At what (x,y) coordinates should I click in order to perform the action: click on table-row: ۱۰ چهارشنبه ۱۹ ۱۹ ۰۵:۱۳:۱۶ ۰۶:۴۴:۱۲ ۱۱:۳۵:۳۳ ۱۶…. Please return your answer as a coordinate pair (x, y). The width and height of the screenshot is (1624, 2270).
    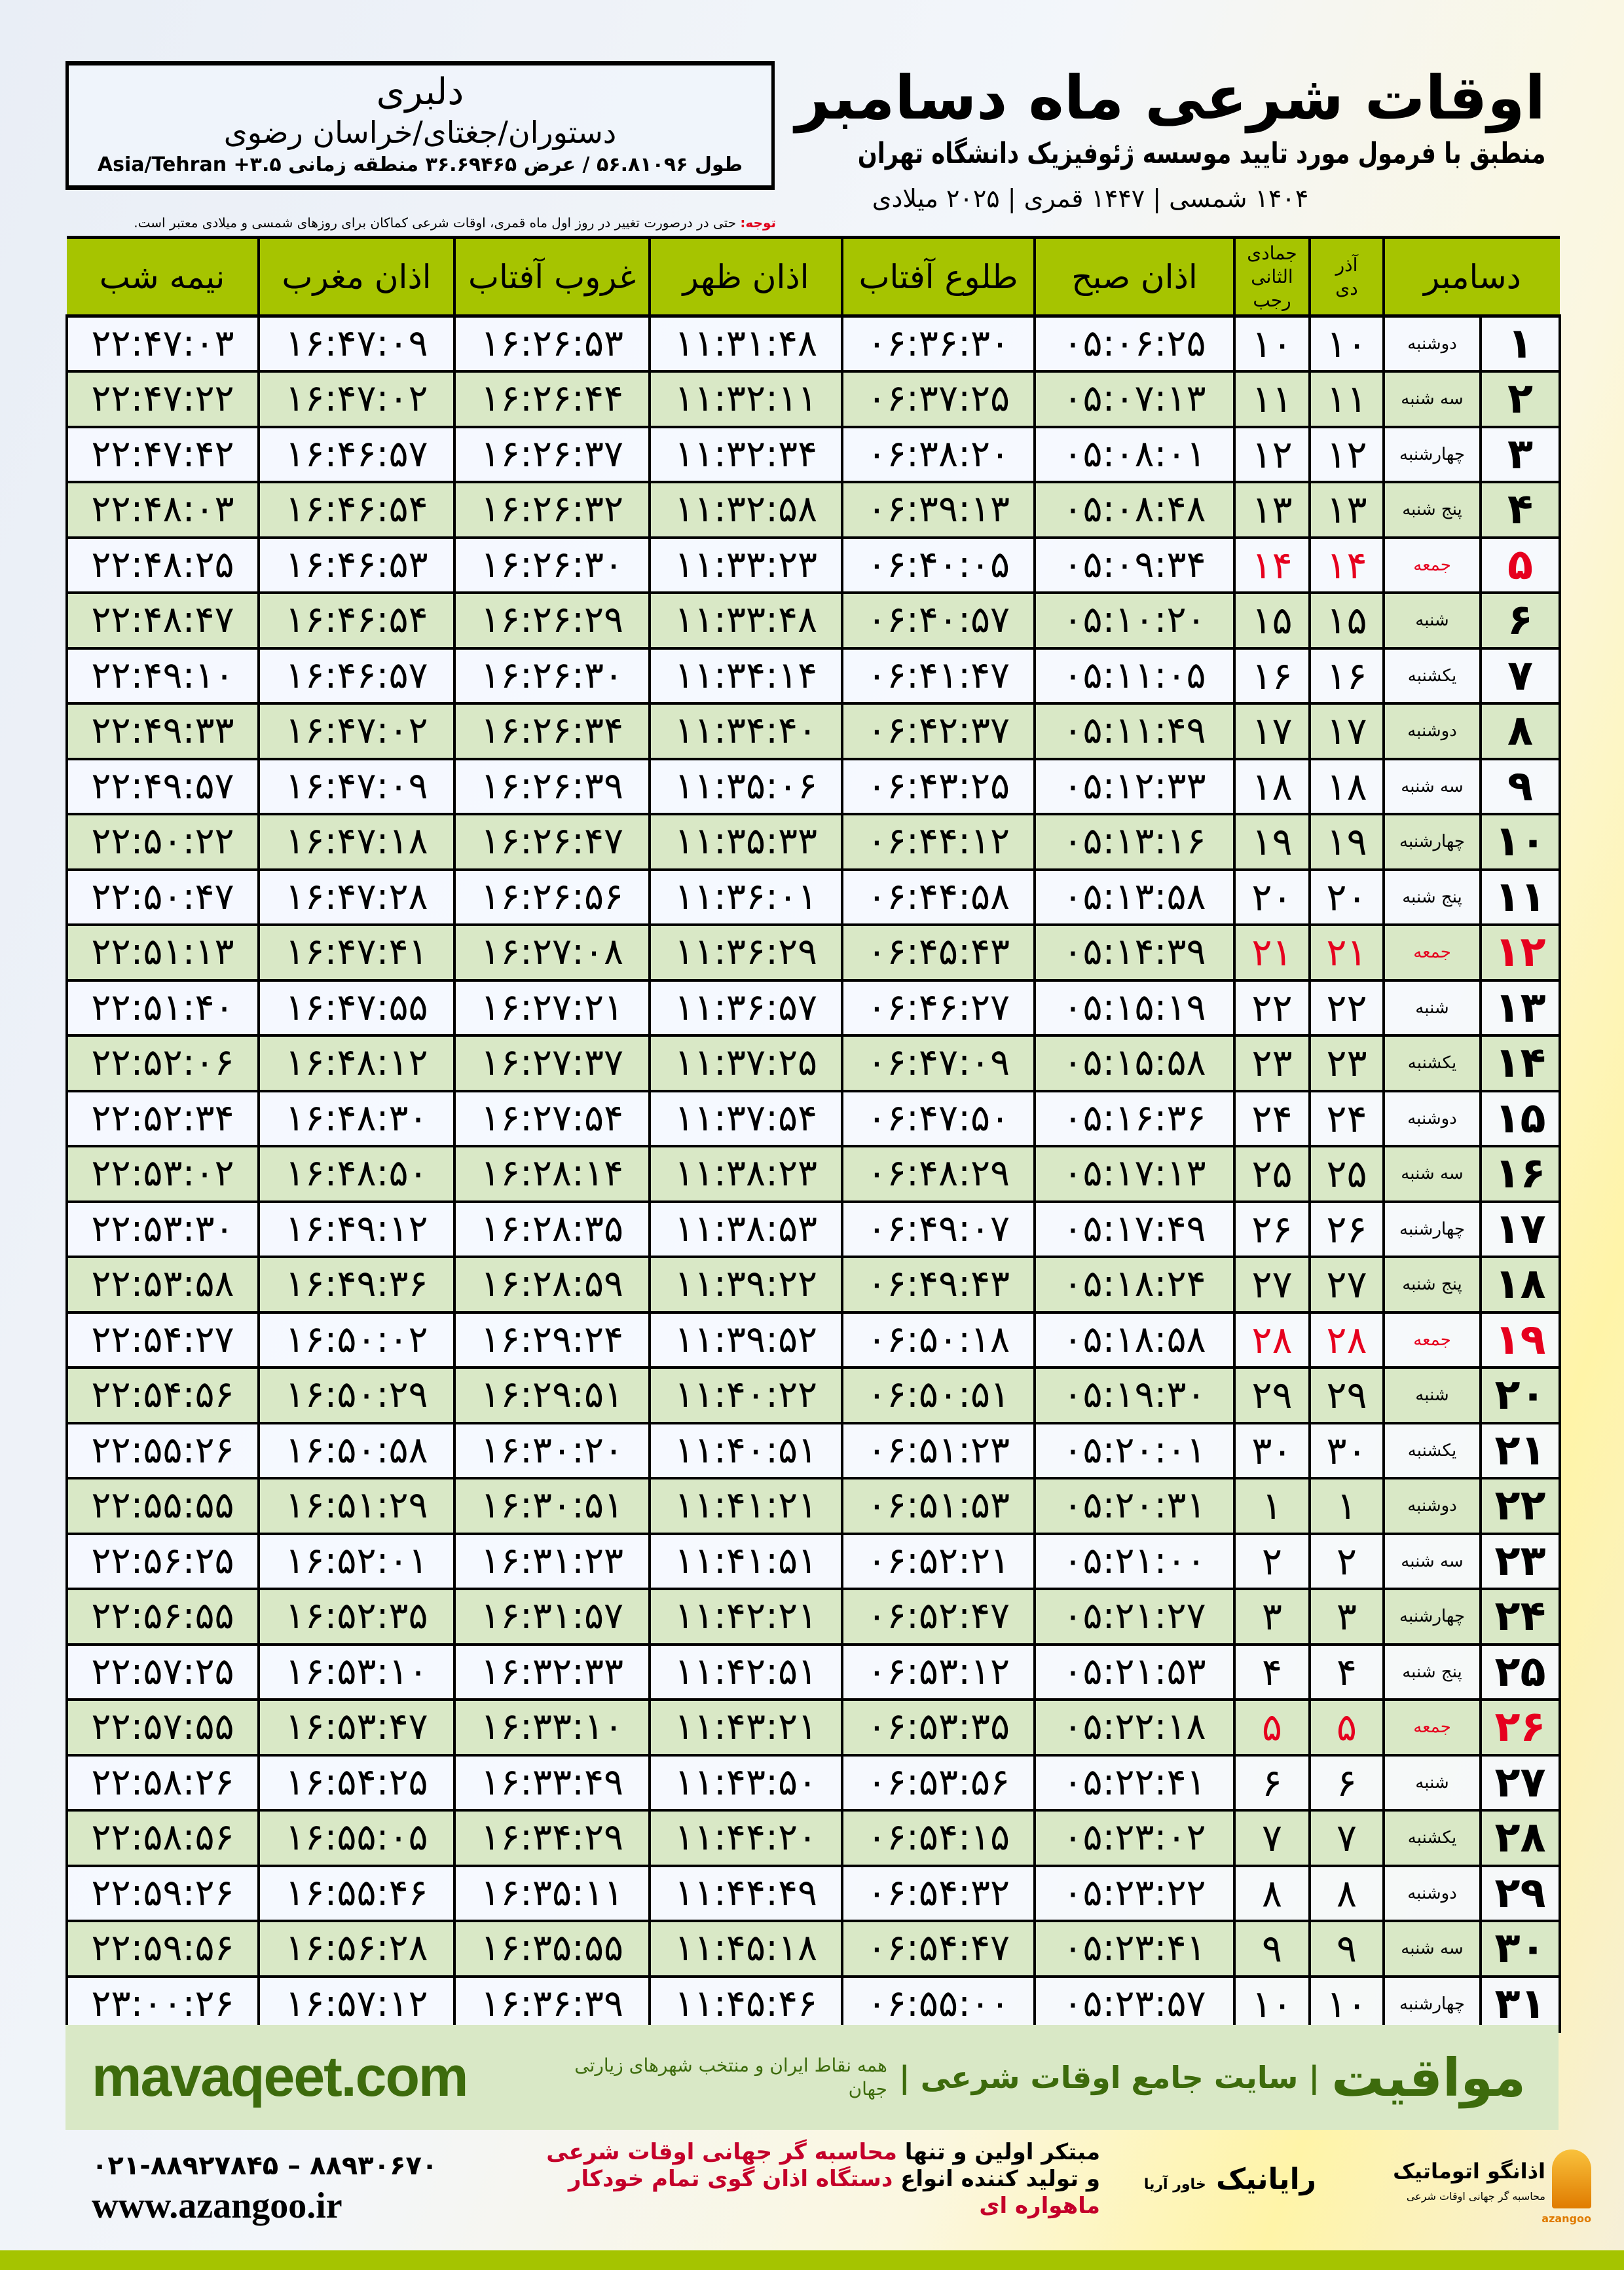
    Looking at the image, I should click on (813, 842).